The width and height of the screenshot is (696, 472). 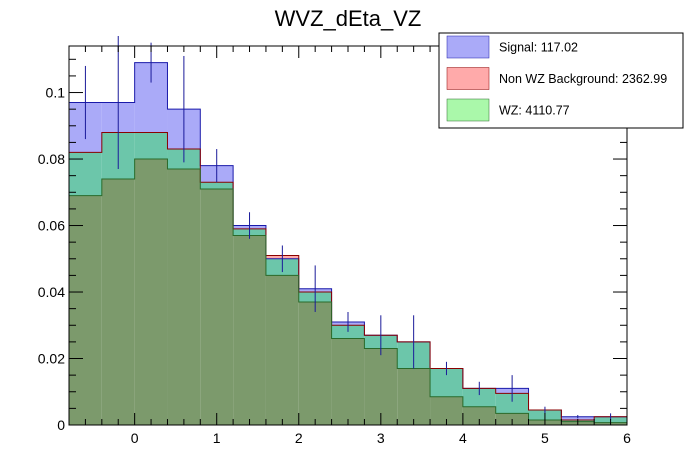 I want to click on x-tick-label: 4, so click(x=463, y=438).